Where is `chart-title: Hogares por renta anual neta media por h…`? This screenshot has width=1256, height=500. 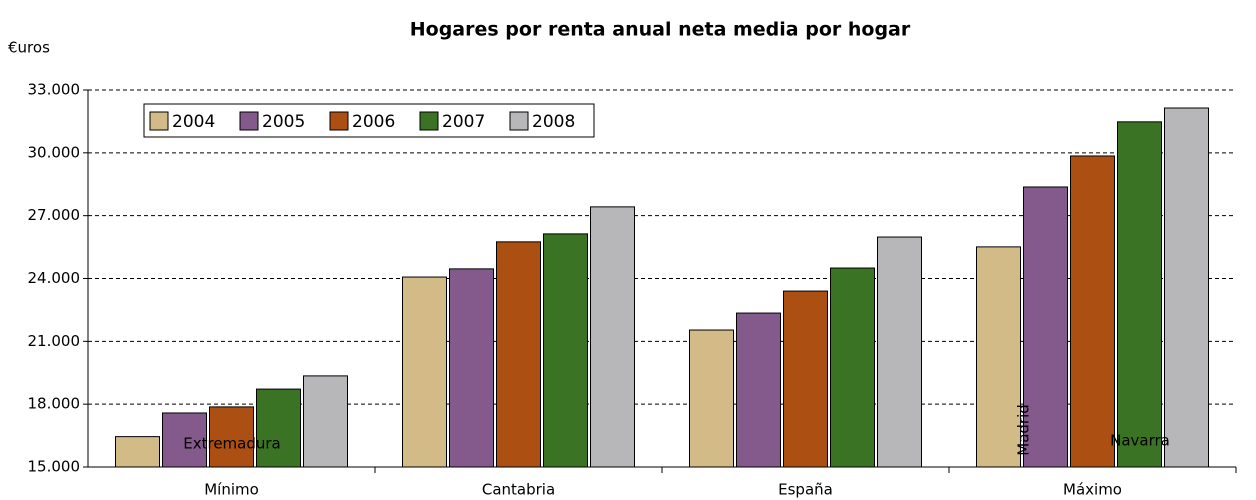
chart-title: Hogares por renta anual neta media por h… is located at coordinates (660, 30).